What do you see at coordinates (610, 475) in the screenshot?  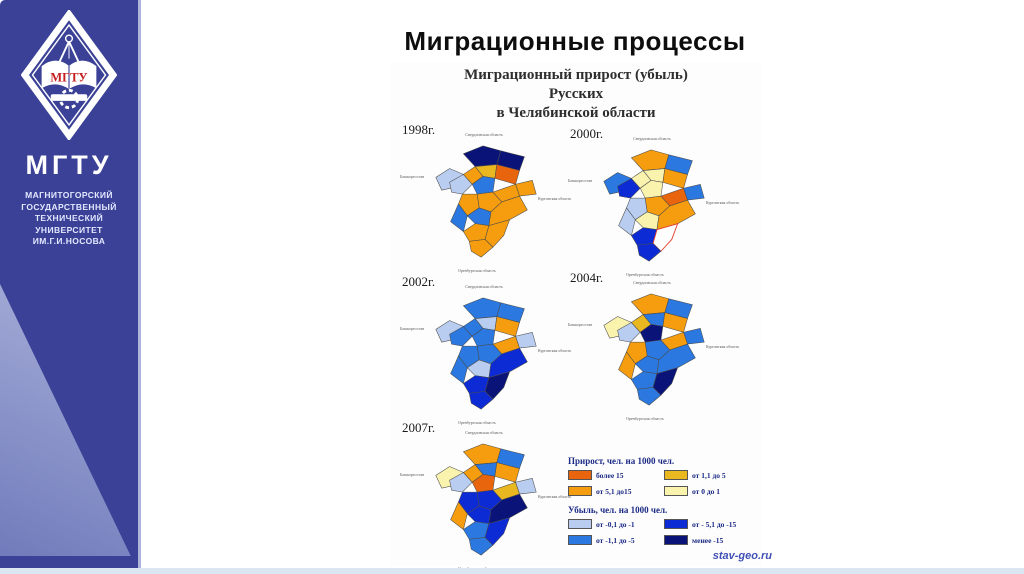 I see `legend-label: более 15` at bounding box center [610, 475].